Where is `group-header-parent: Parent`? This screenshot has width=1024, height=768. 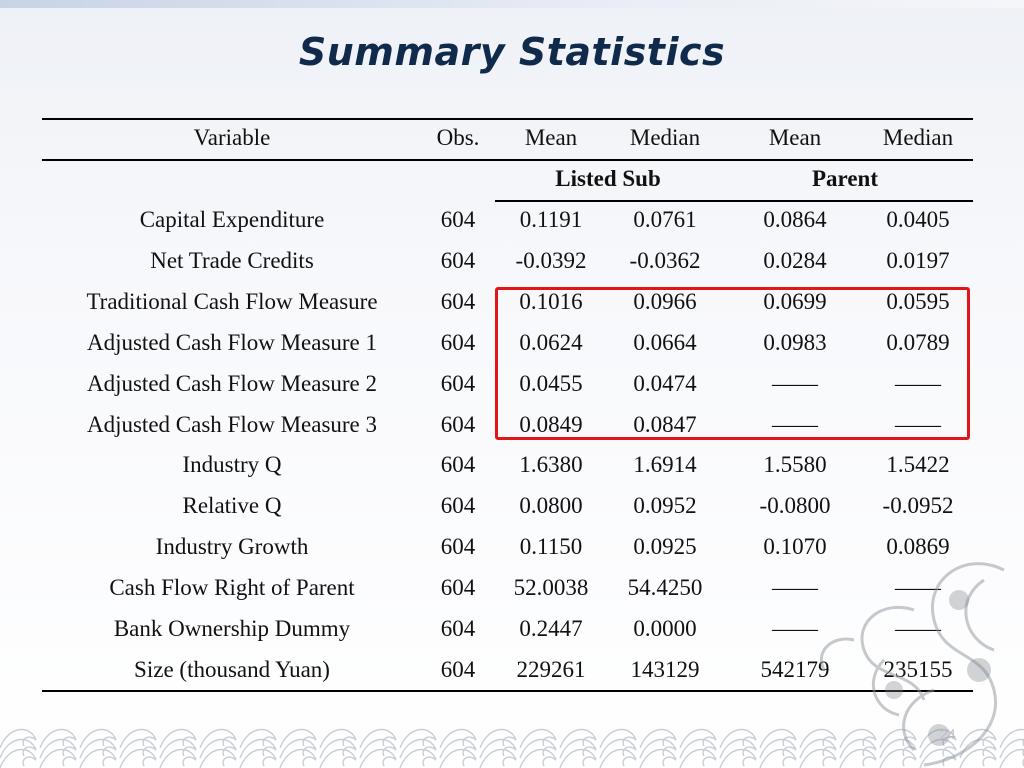 group-header-parent: Parent is located at coordinates (845, 178).